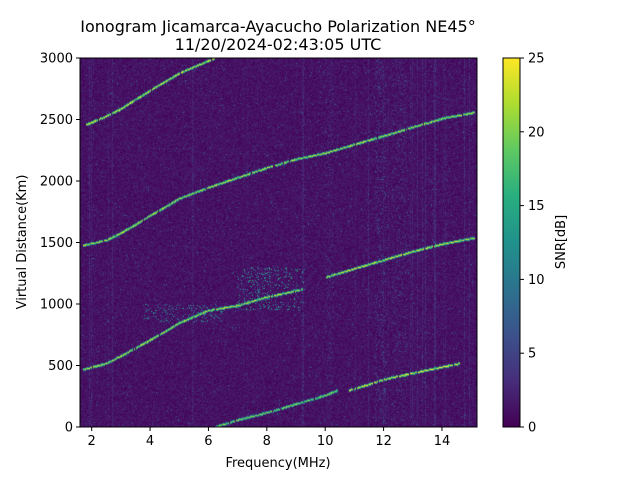 This screenshot has height=480, width=640. What do you see at coordinates (536, 132) in the screenshot?
I see `colorbar-tick-label: 20` at bounding box center [536, 132].